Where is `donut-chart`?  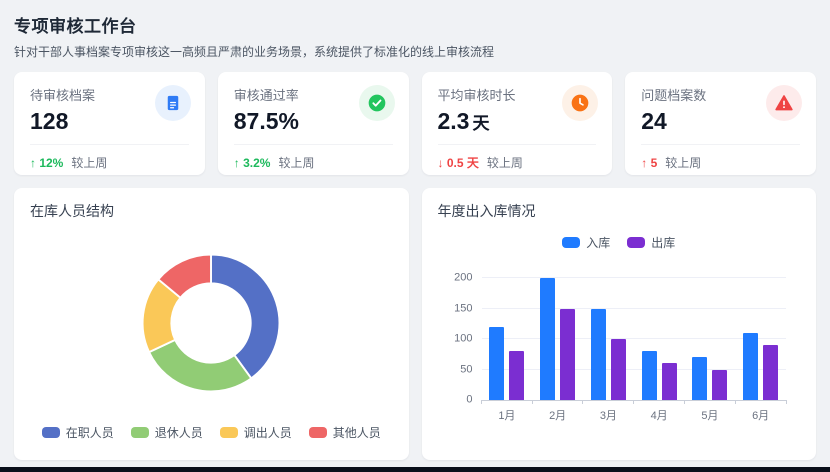
donut-chart is located at coordinates (211, 323).